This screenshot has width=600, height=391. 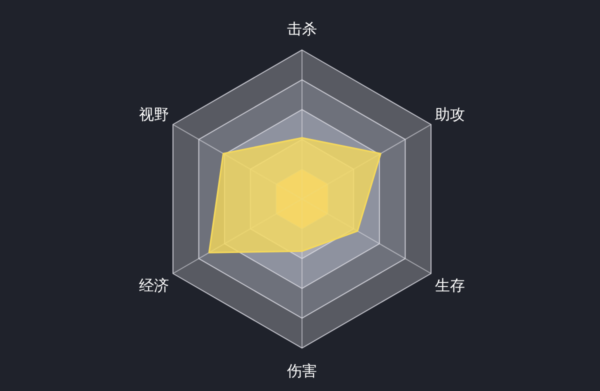 I want to click on spoke-label: 助攻, so click(x=450, y=115).